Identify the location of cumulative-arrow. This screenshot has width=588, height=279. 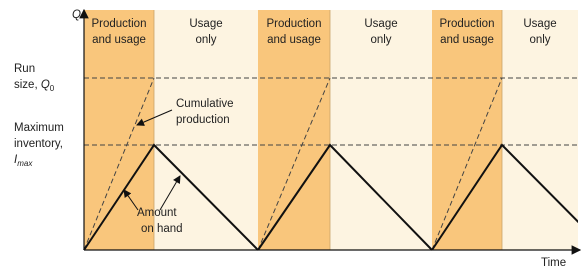
(154, 117).